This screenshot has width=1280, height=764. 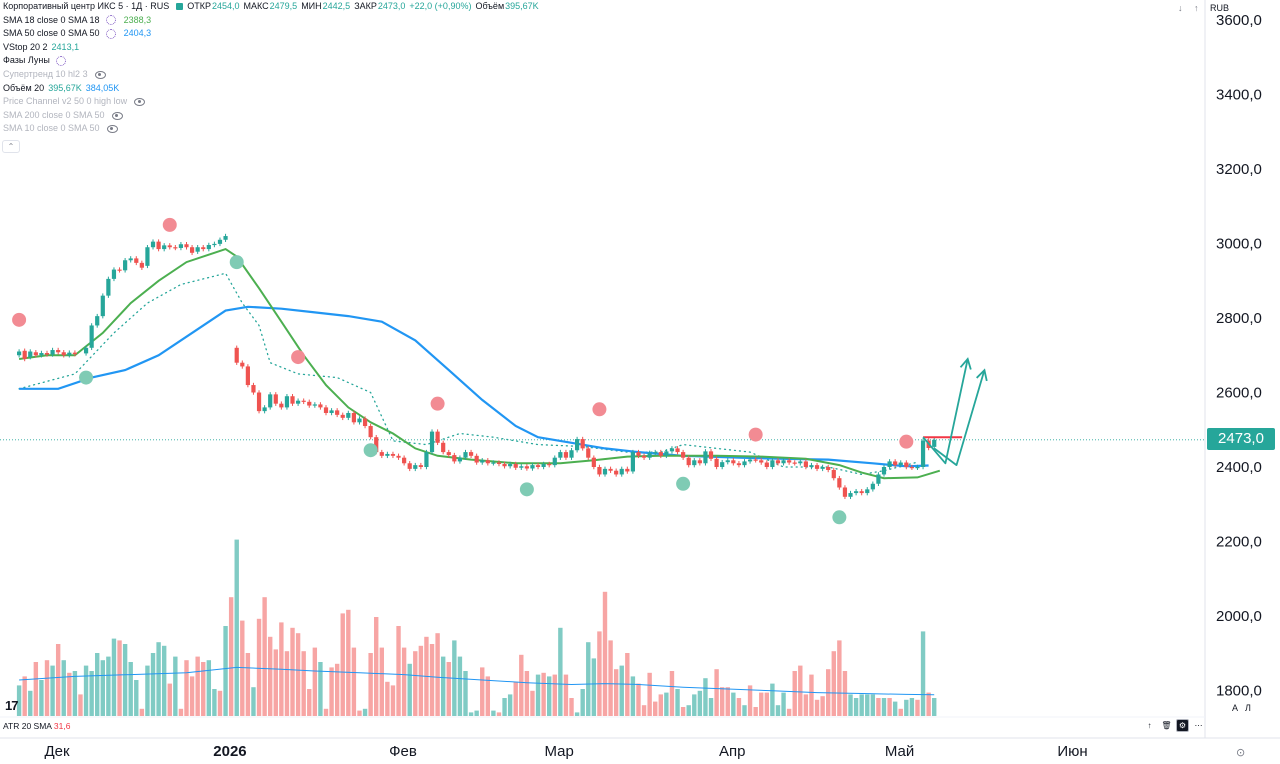 I want to click on indicator-supertrend: Супертренд 10 hl2 3, so click(x=410, y=75).